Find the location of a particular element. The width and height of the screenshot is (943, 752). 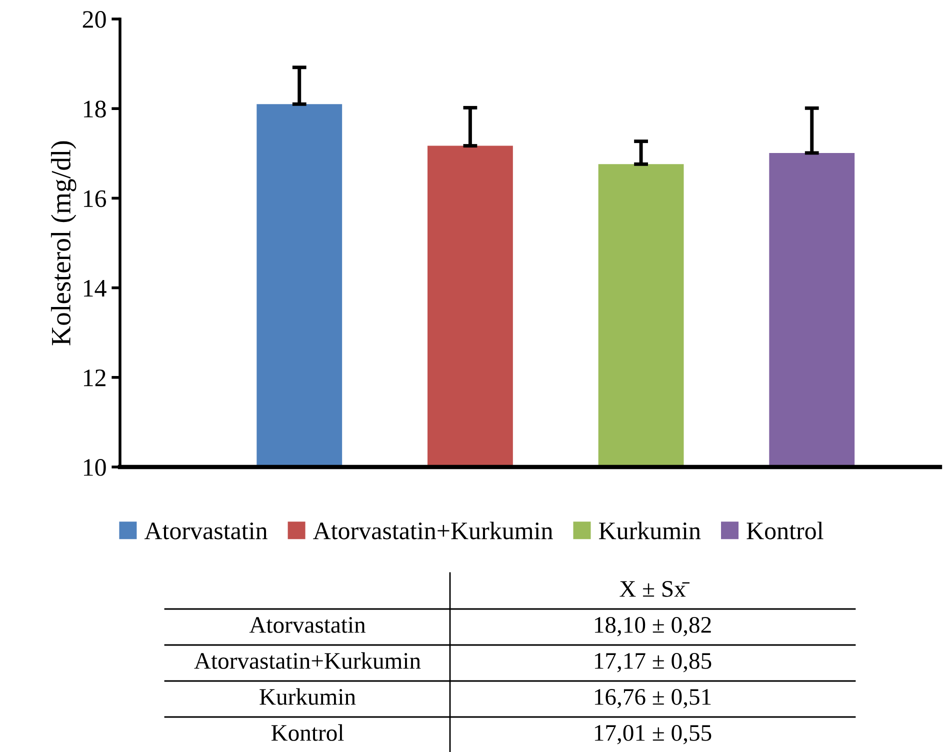

y-axis-title: Kolesterol (mg/dl) is located at coordinates (63, 243).